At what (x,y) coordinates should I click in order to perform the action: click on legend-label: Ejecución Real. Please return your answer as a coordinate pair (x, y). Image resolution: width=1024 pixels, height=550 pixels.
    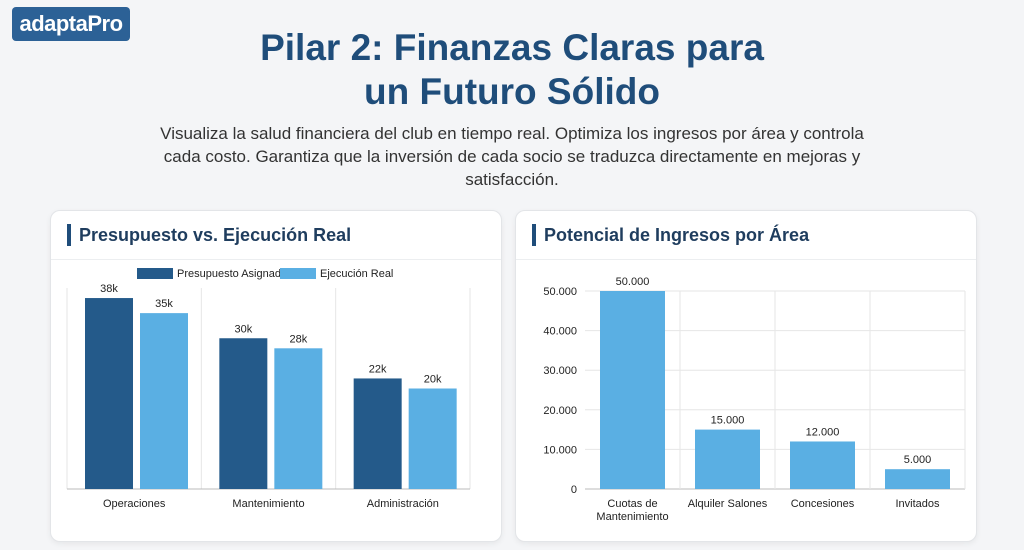
    Looking at the image, I should click on (356, 274).